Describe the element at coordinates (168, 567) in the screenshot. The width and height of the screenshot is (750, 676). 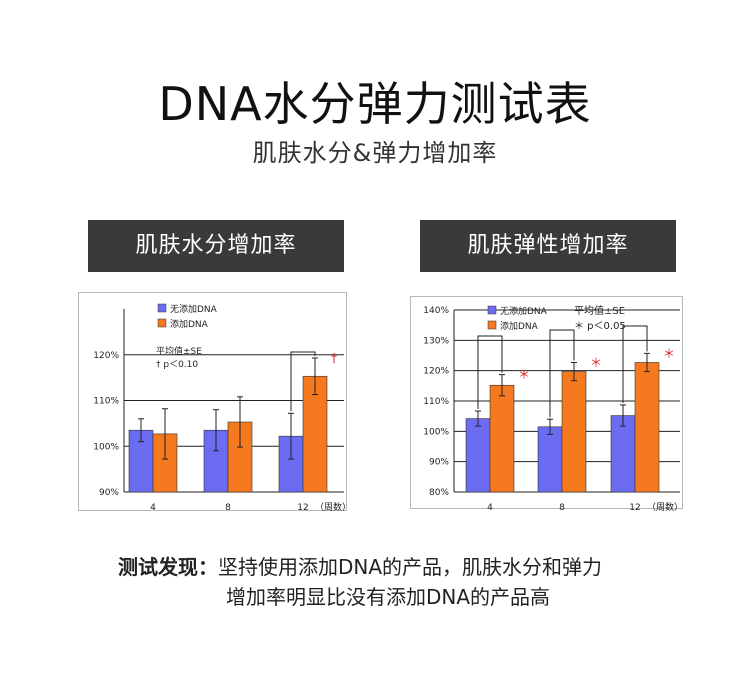
I see `findings-label: 测试发现：` at that location.